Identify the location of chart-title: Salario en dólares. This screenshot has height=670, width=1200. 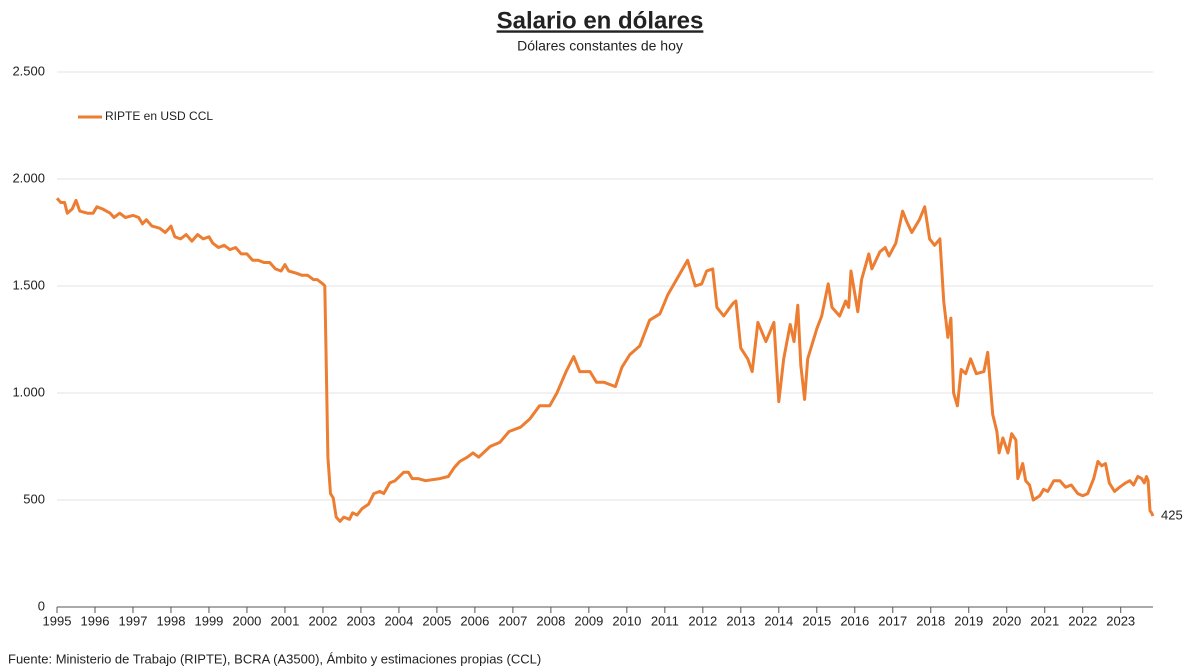
(600, 20).